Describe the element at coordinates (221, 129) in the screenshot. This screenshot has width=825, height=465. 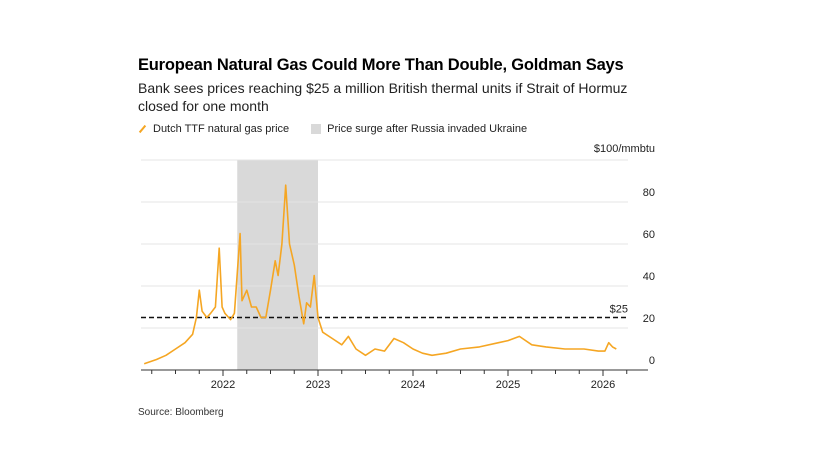
I see `legend-series-label: Dutch TTF natural gas price` at that location.